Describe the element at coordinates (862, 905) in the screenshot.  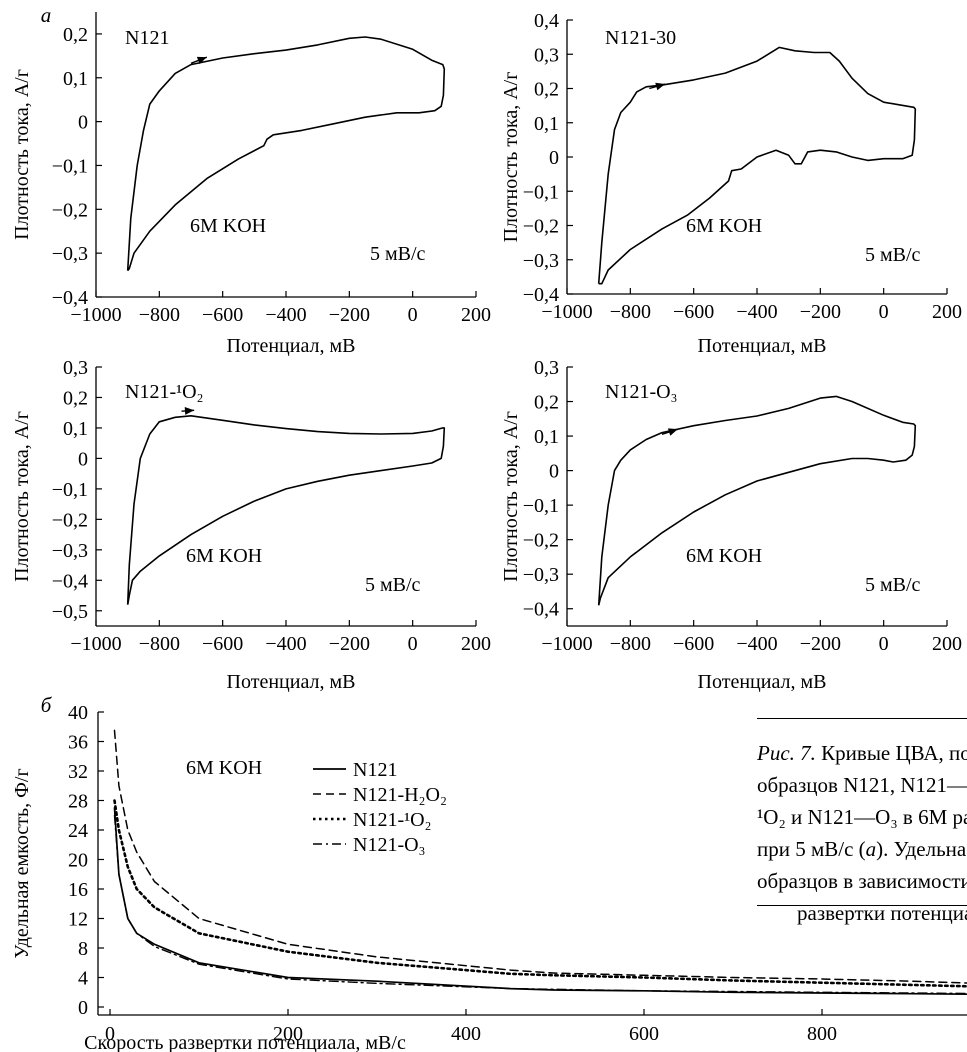
I see `caption-rule-bottom` at that location.